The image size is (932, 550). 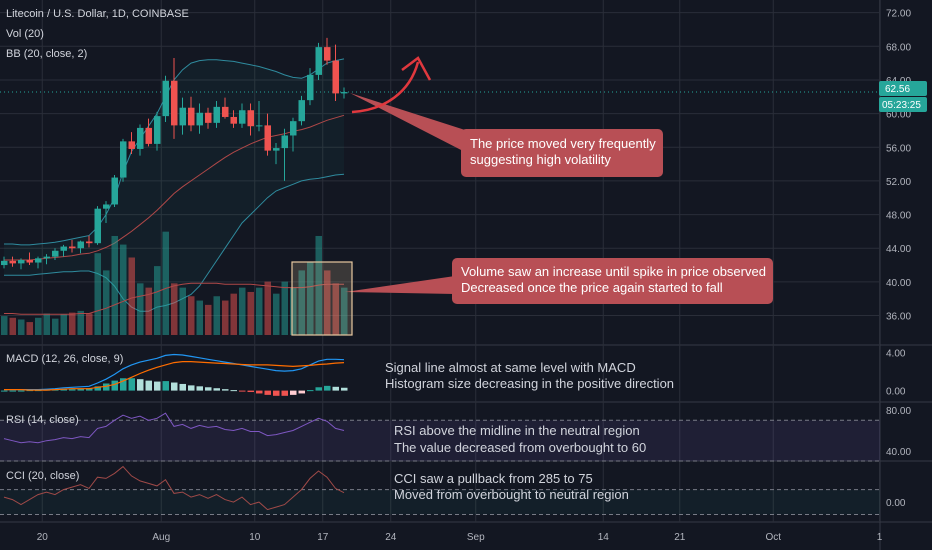 What do you see at coordinates (43, 537) in the screenshot?
I see `time-tick-label: 20` at bounding box center [43, 537].